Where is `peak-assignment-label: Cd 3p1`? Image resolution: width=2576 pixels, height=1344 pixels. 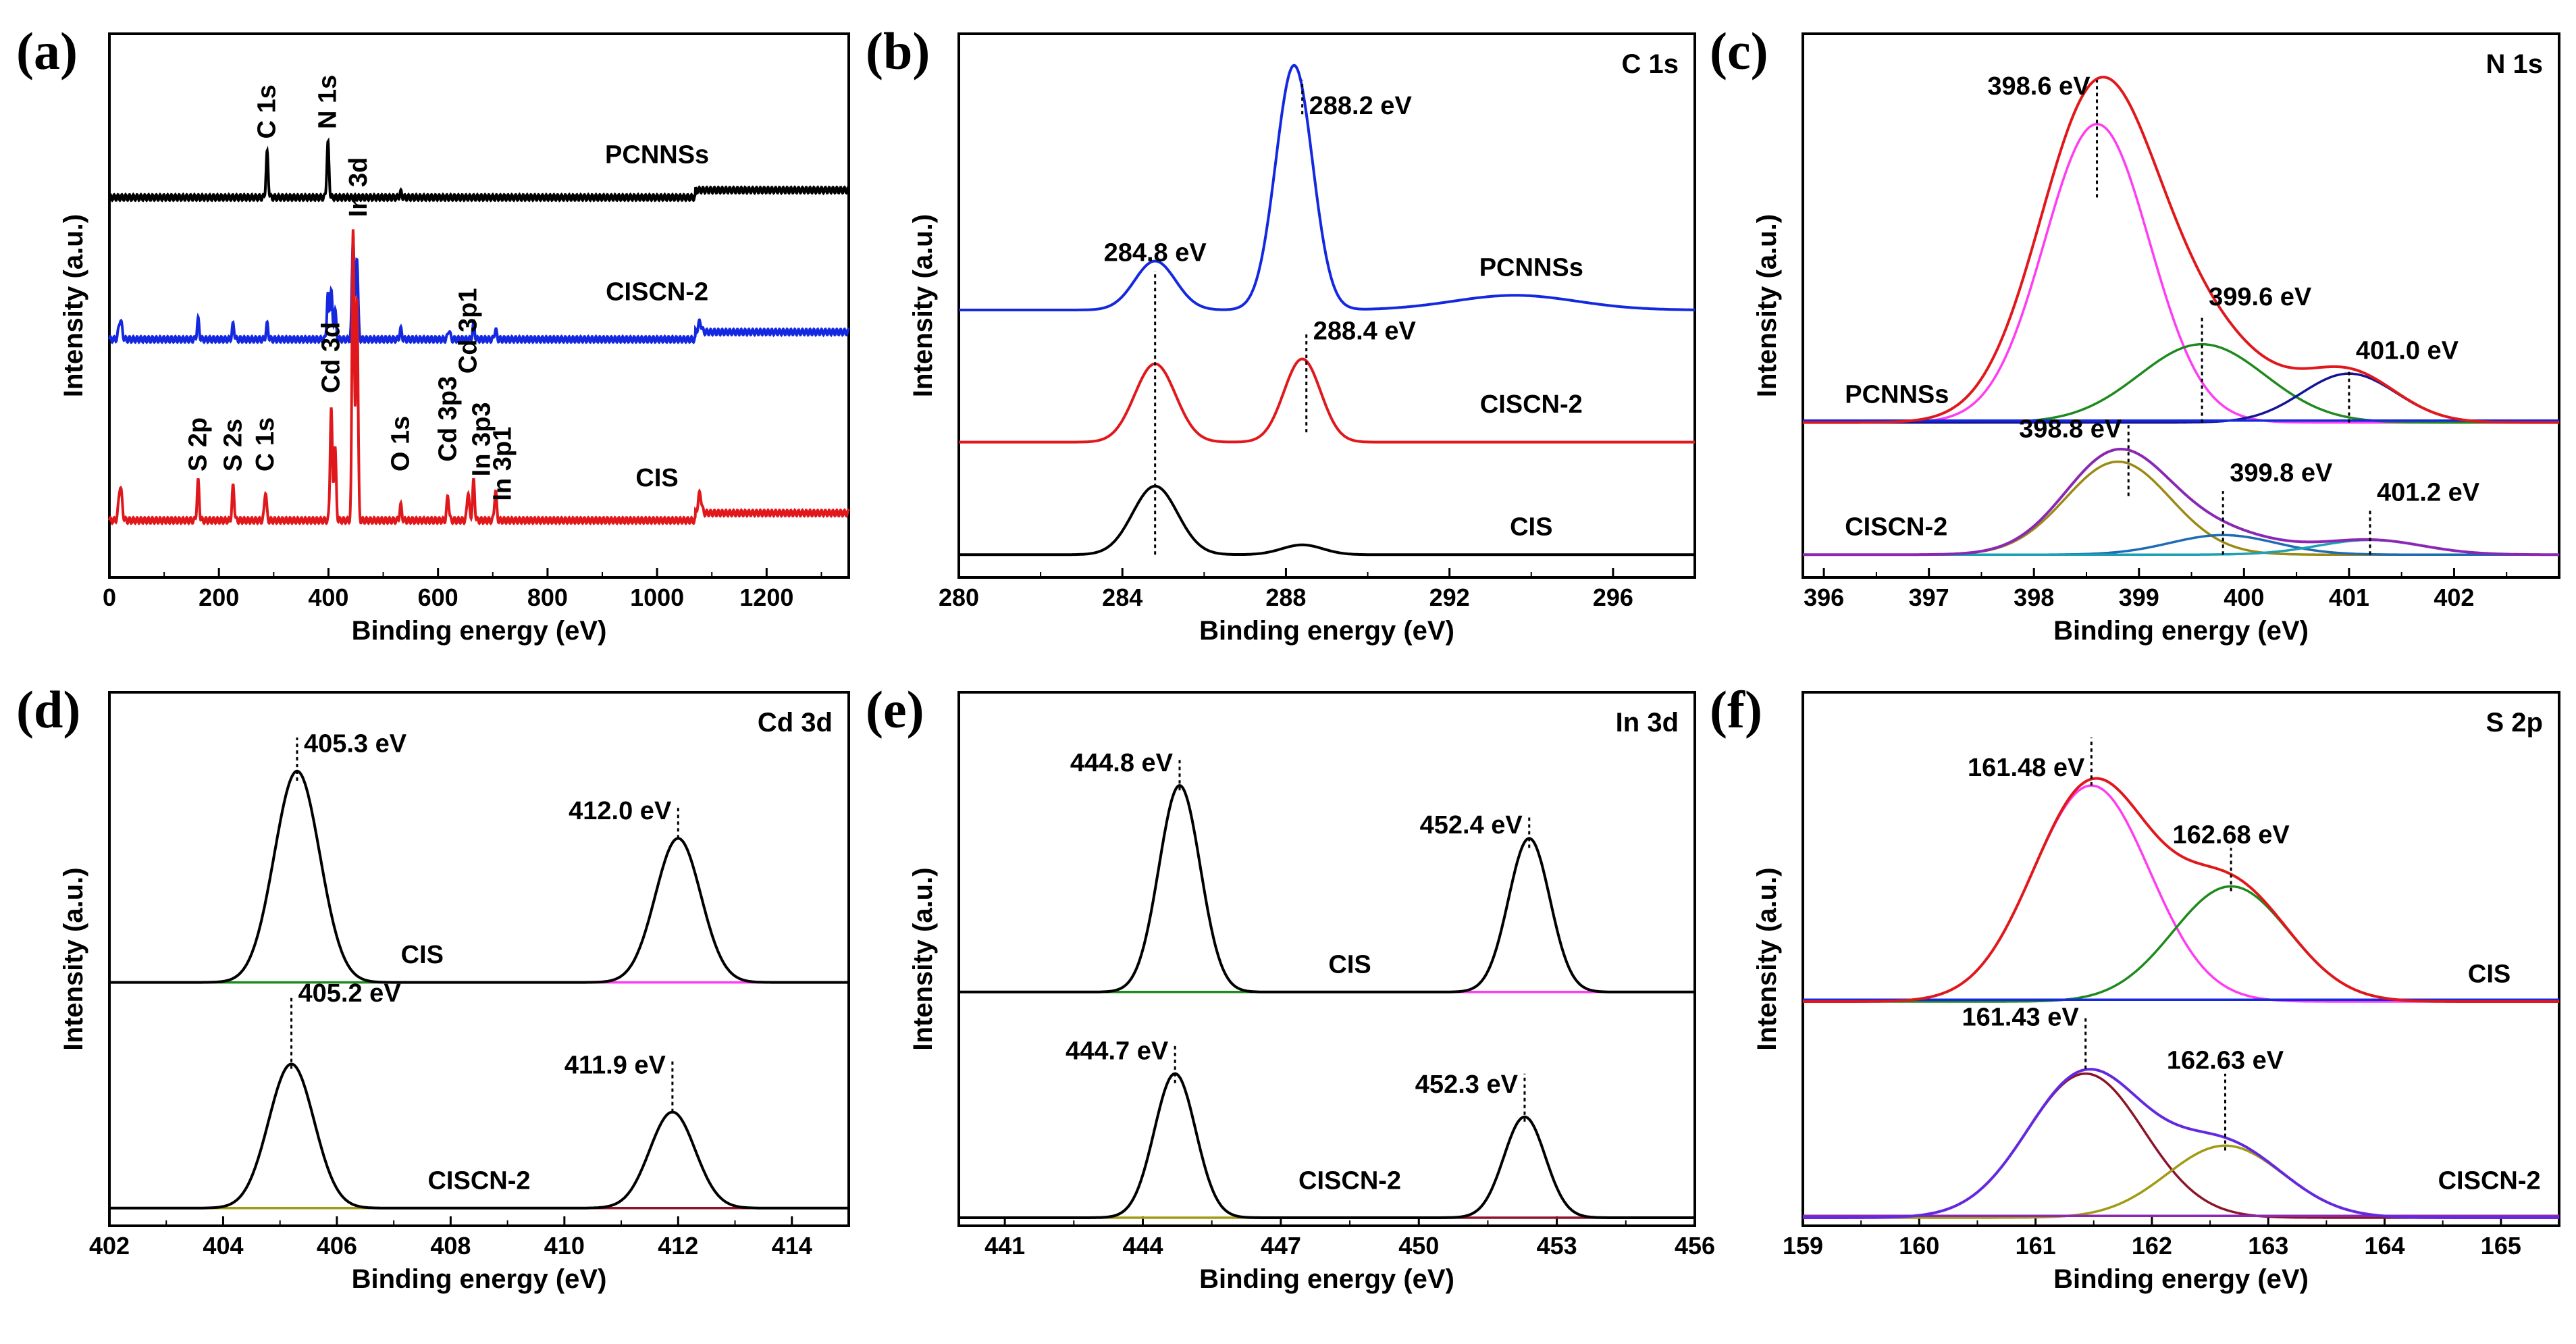 peak-assignment-label: Cd 3p1 is located at coordinates (468, 330).